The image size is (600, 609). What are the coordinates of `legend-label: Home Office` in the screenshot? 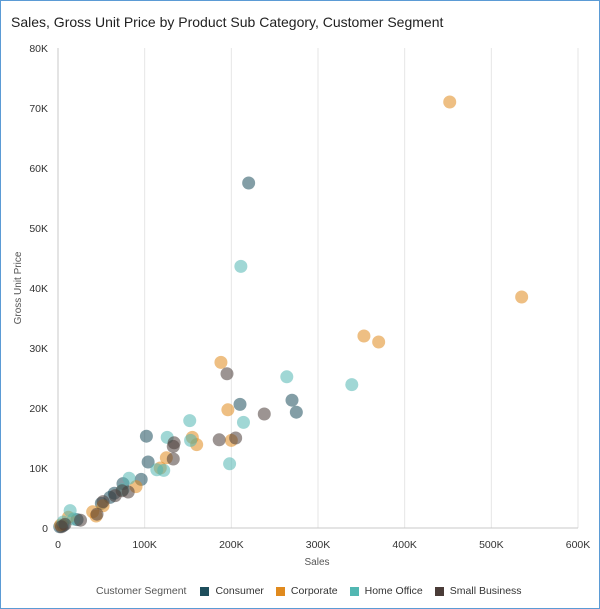 It's located at (393, 591).